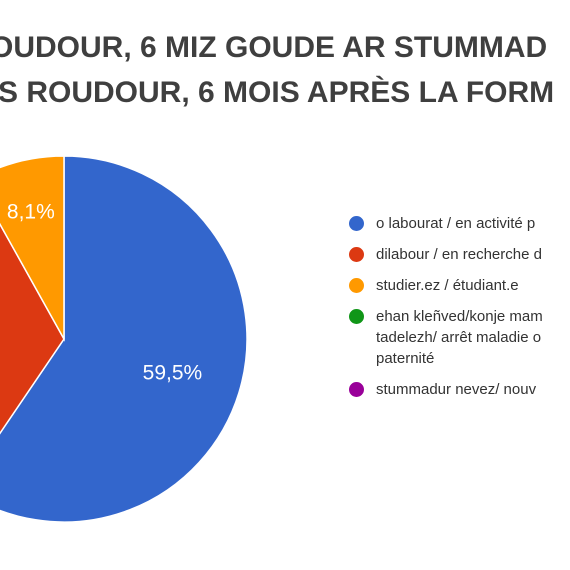  I want to click on legend-label: studier.ez / étudiant.e, so click(447, 285).